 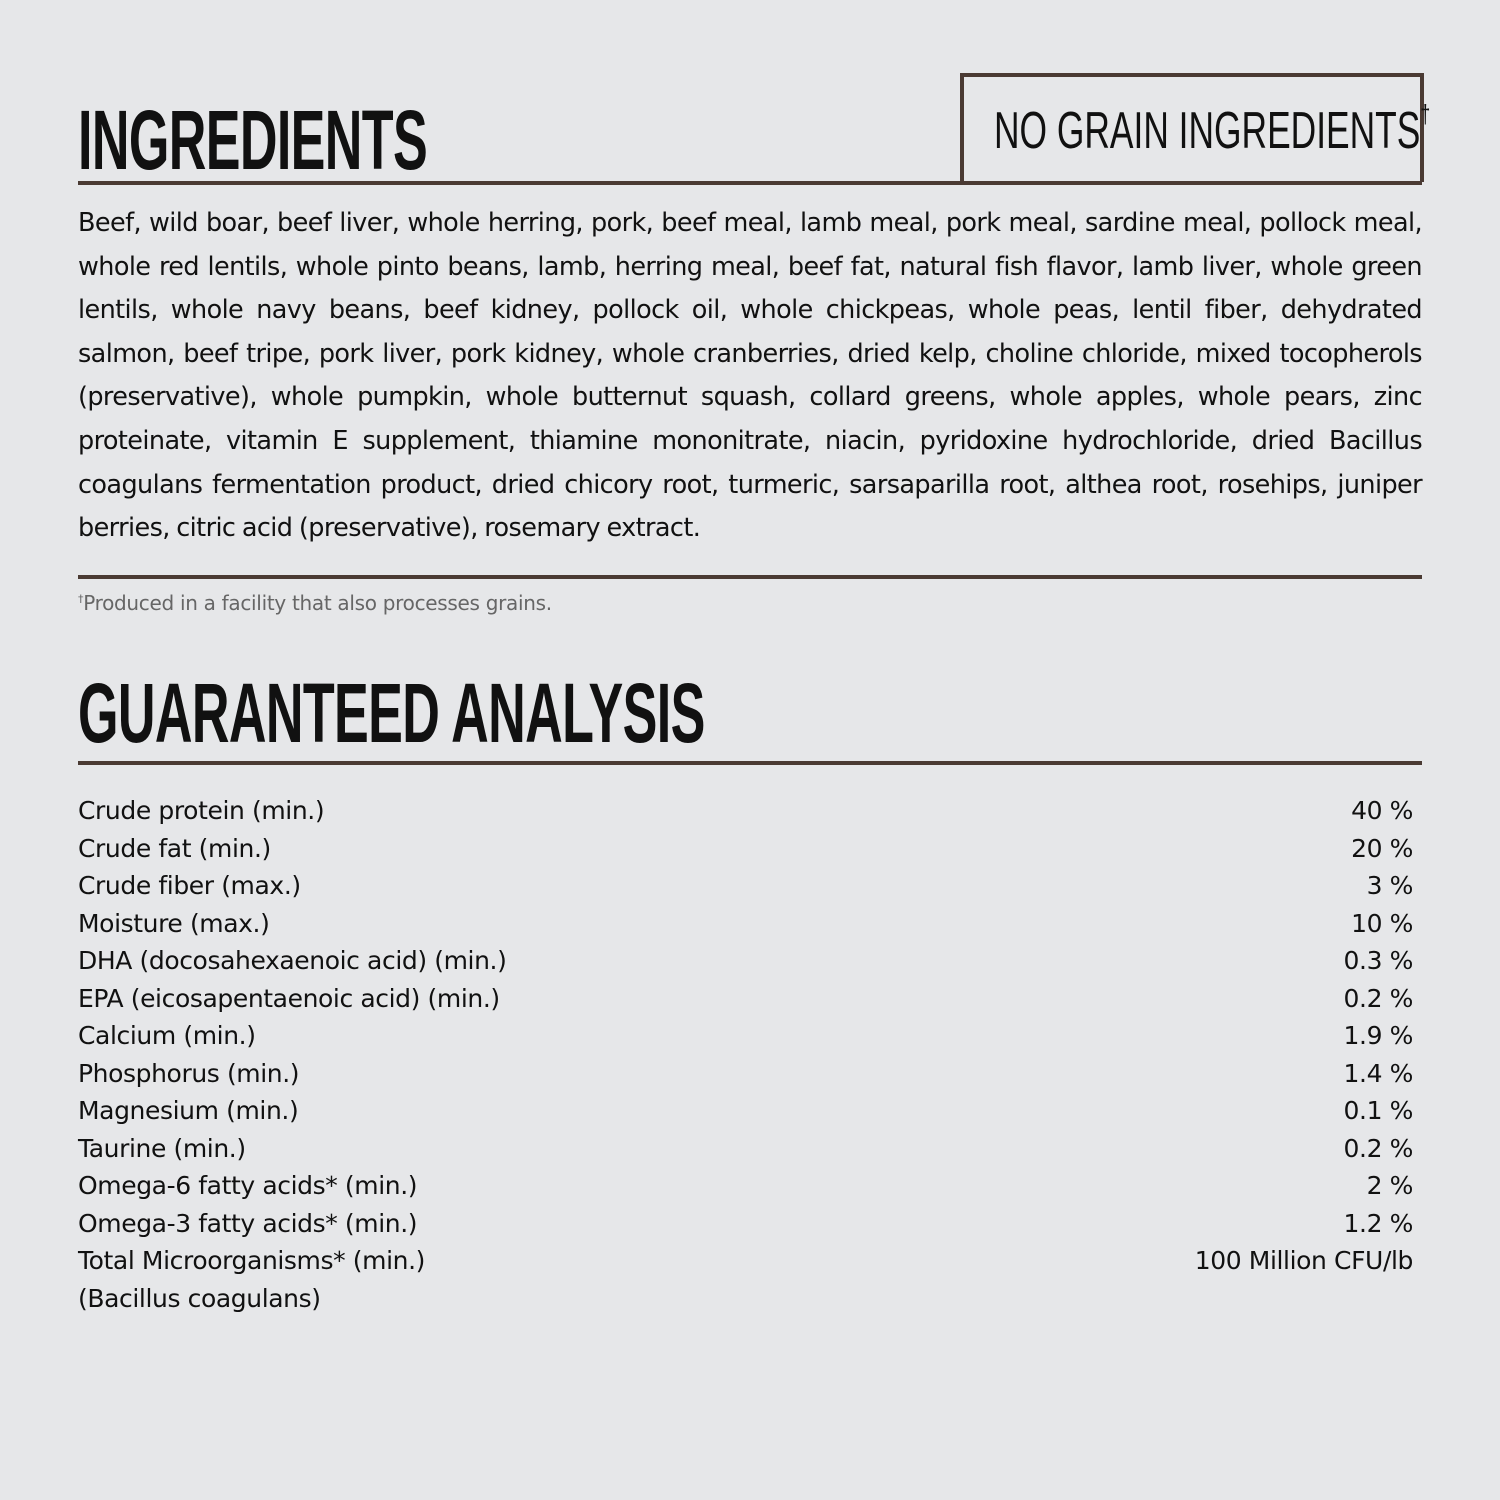 I want to click on nutrient-value: 1.9 %, so click(x=1378, y=1035).